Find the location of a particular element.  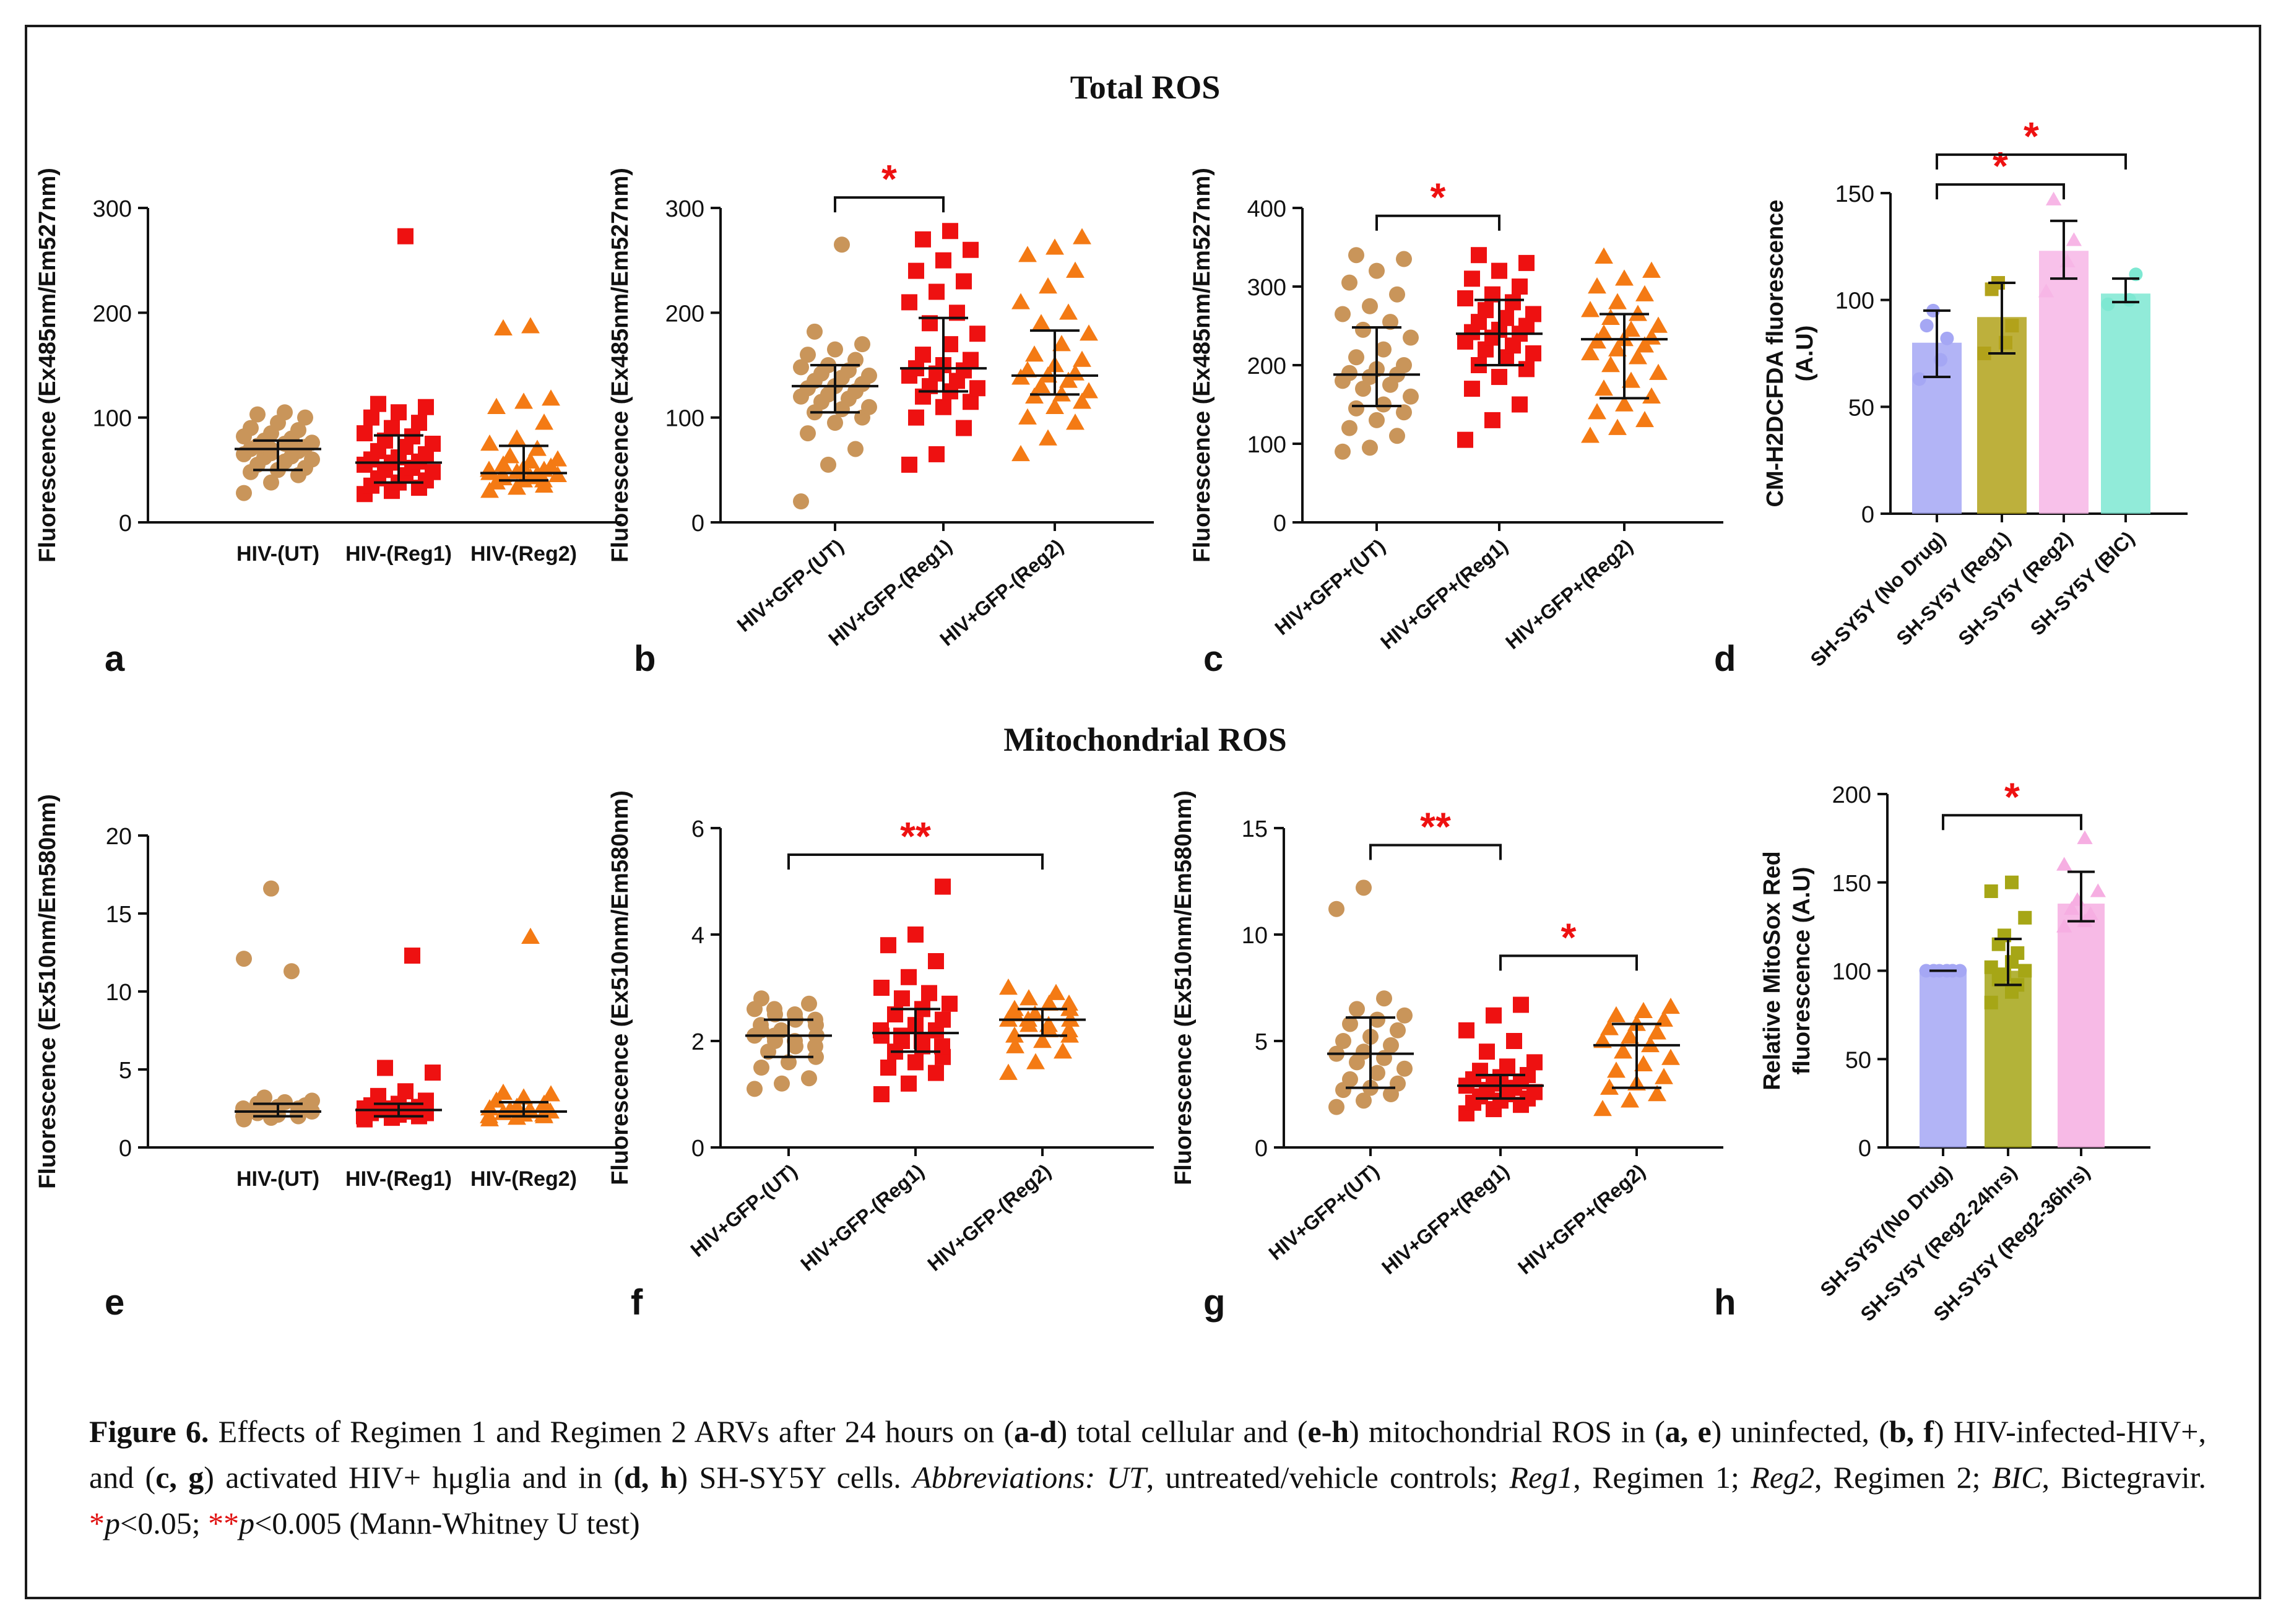

y-tick-label: 200 is located at coordinates (112, 314).